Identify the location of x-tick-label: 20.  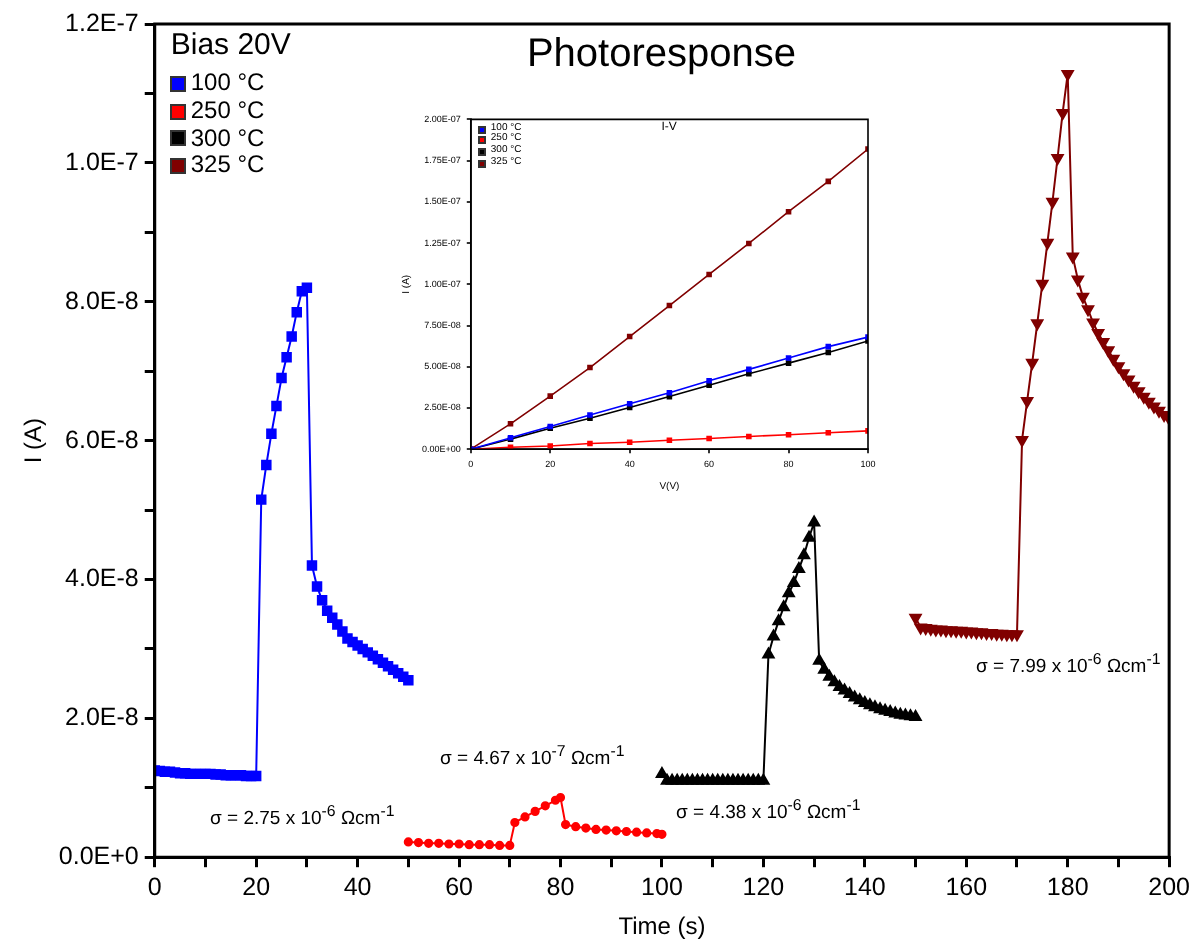
(256, 887).